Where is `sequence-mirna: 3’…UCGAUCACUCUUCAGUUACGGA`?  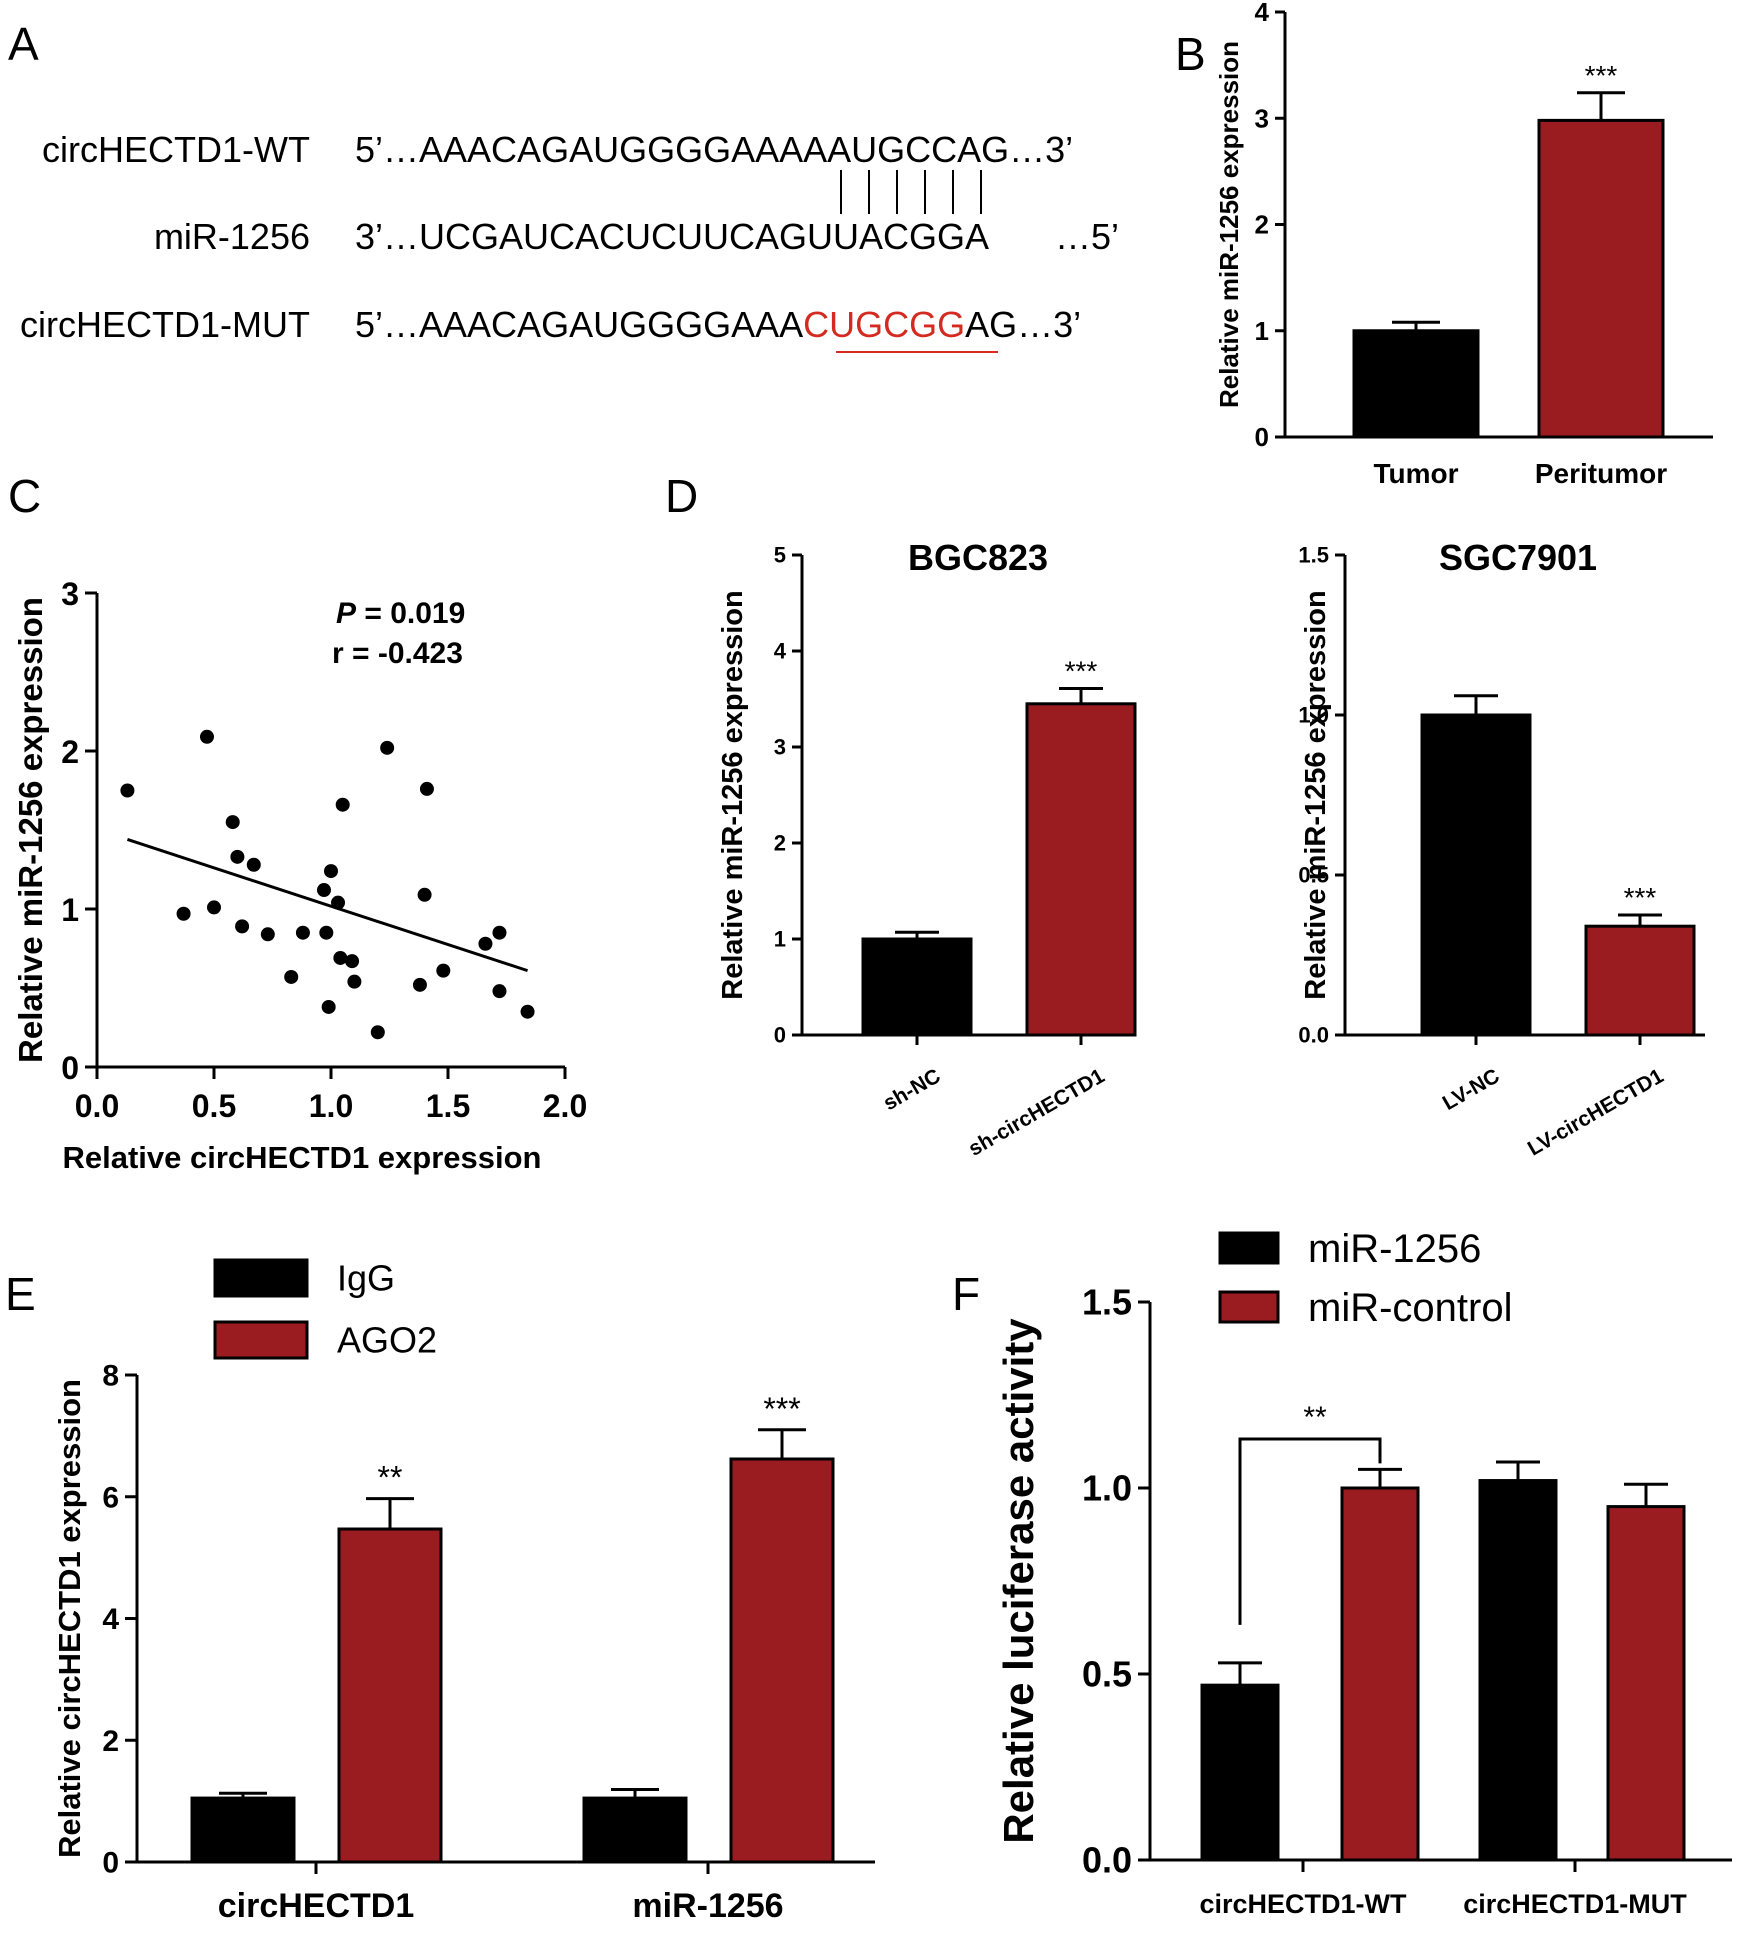
sequence-mirna: 3’…UCGAUCACUCUUCAGUUACGGA is located at coordinates (672, 236).